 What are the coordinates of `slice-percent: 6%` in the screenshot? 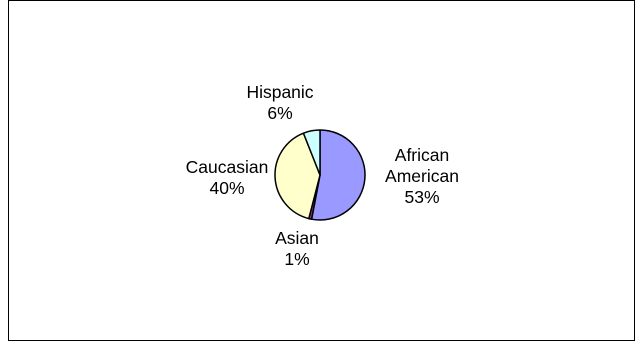 It's located at (280, 113).